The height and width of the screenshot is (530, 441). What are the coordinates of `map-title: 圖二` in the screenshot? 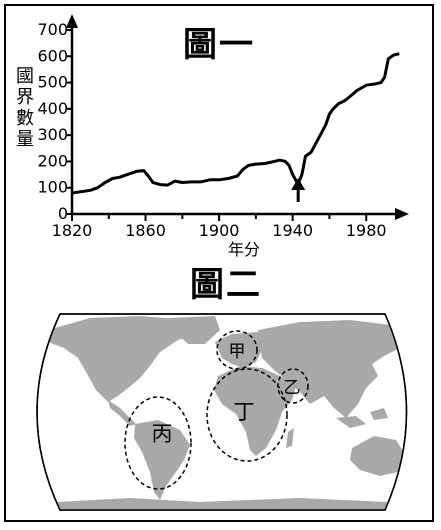 It's located at (226, 285).